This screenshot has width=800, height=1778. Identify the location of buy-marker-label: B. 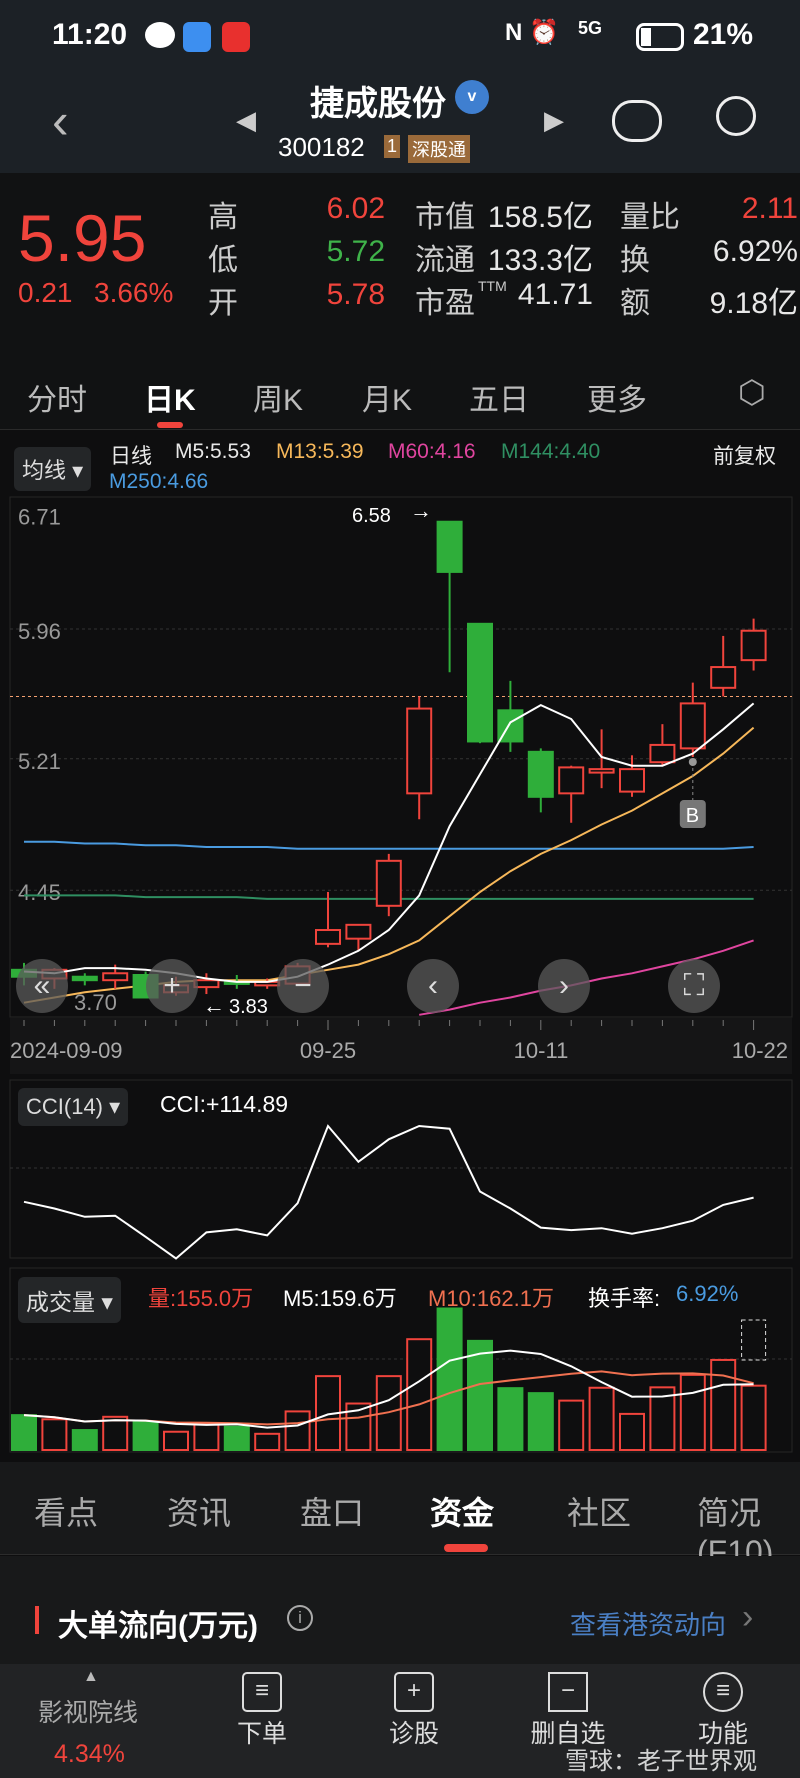
(692, 816).